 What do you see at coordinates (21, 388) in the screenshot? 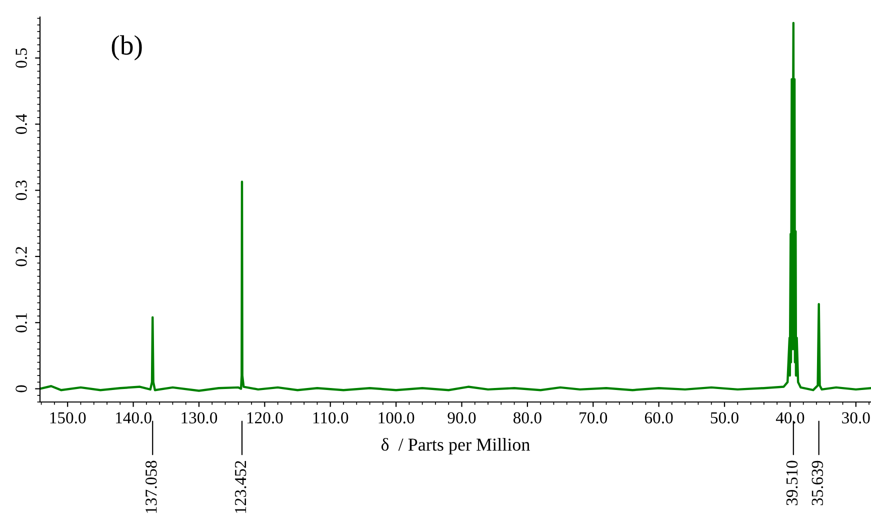
I see `y-tick-label: 0` at bounding box center [21, 388].